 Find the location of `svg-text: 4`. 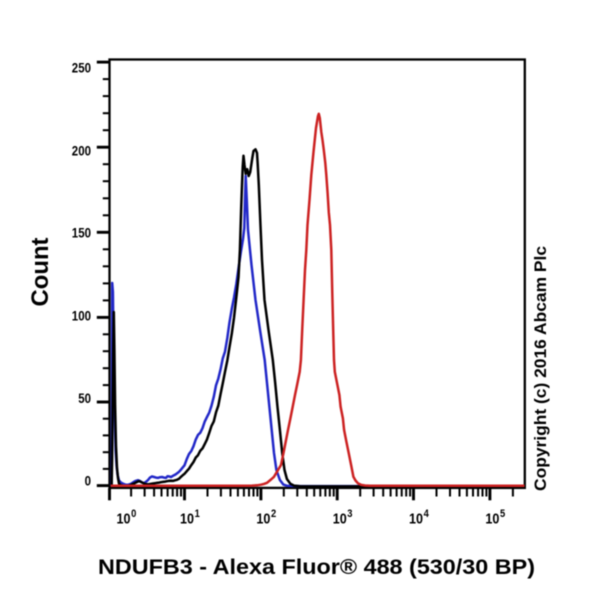

svg-text: 4 is located at coordinates (427, 514).